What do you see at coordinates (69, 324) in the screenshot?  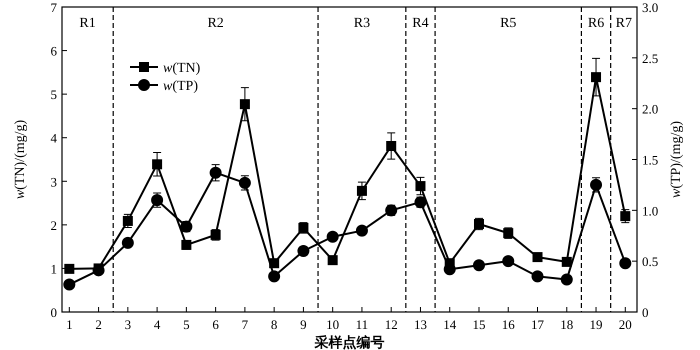 I see `x-tick-label: 1` at bounding box center [69, 324].